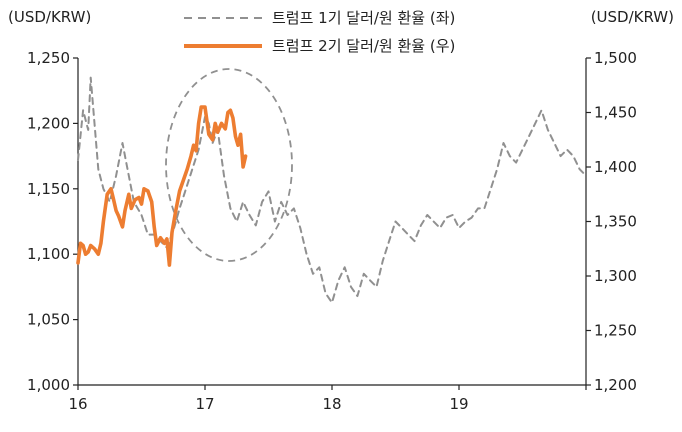  Describe the element at coordinates (331, 404) in the screenshot. I see `x-tick-label: 18` at that location.